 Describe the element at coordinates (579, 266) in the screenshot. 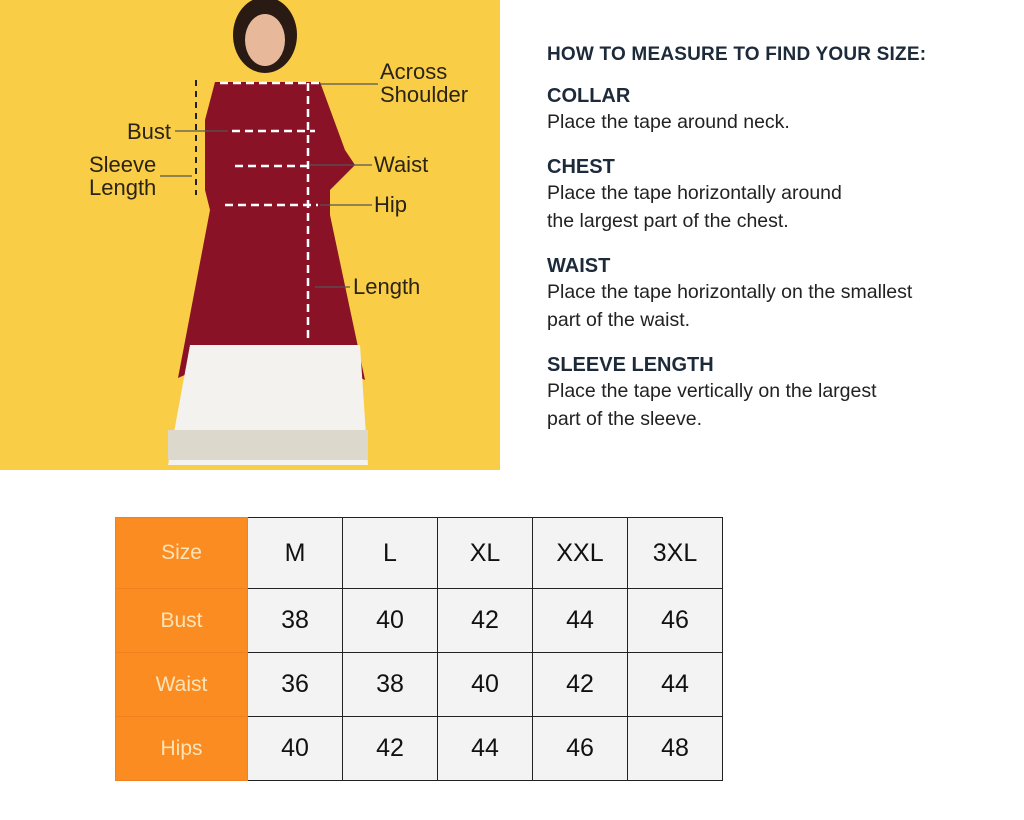

I see `section-title: WAIST` at that location.